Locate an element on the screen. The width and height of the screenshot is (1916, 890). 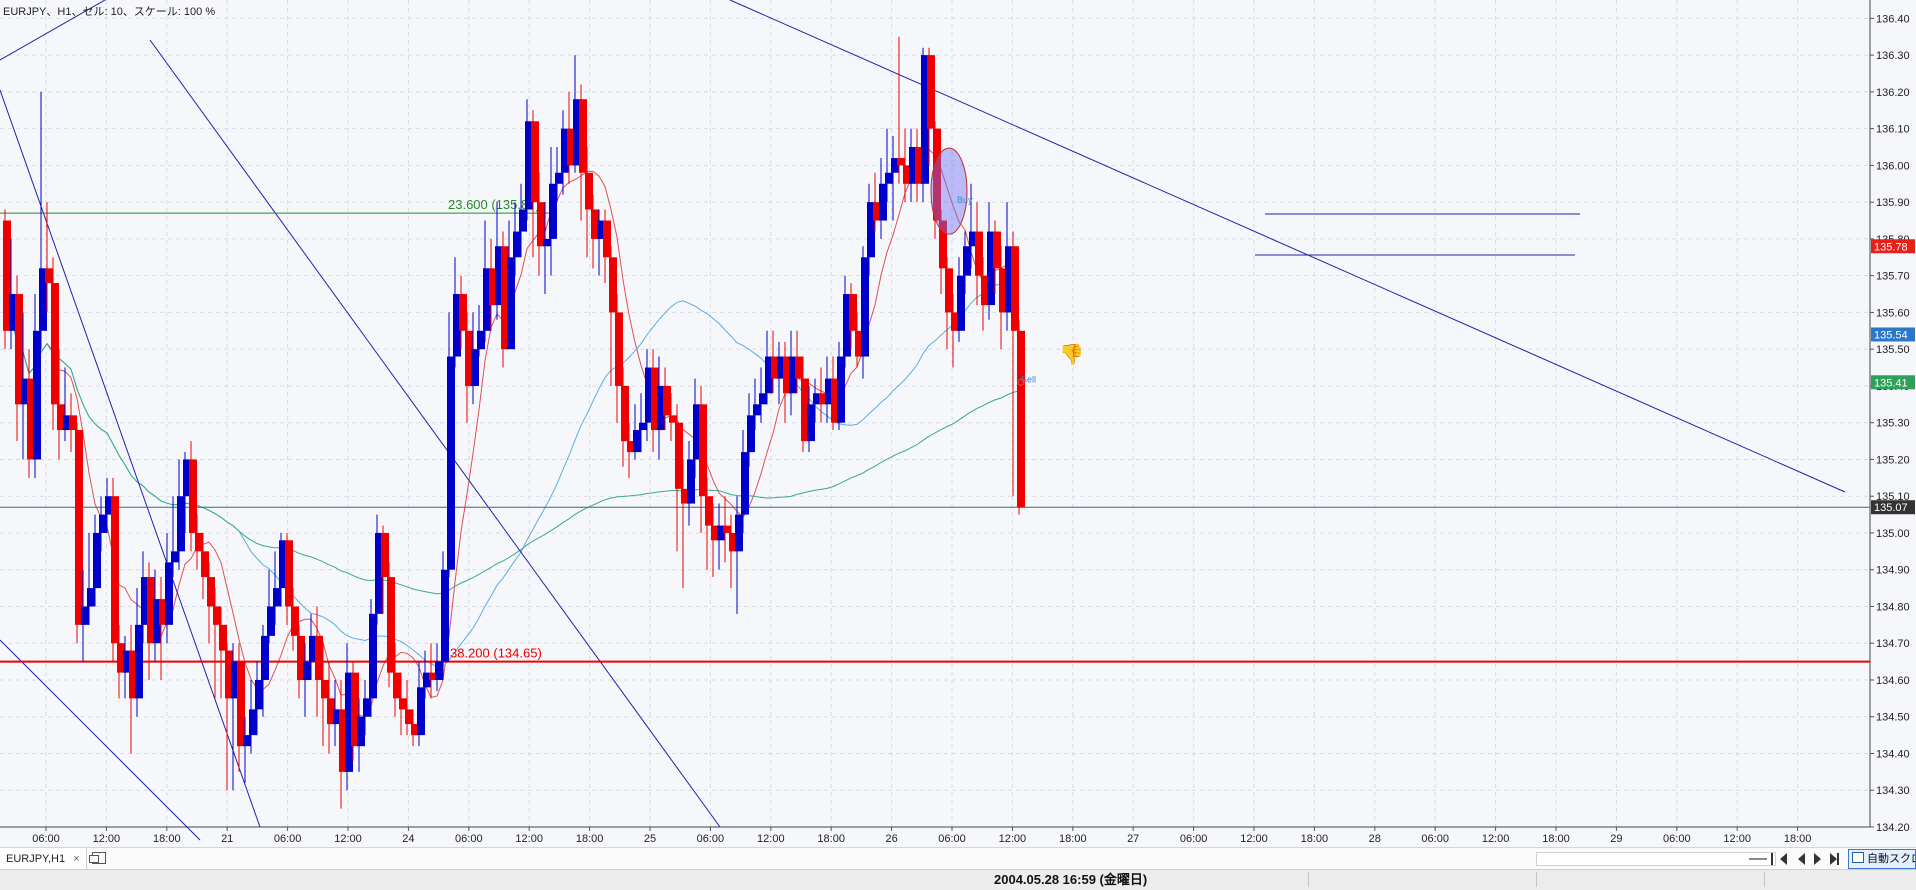
autoscroll-button: 自動スクロール is located at coordinates (1882, 859).